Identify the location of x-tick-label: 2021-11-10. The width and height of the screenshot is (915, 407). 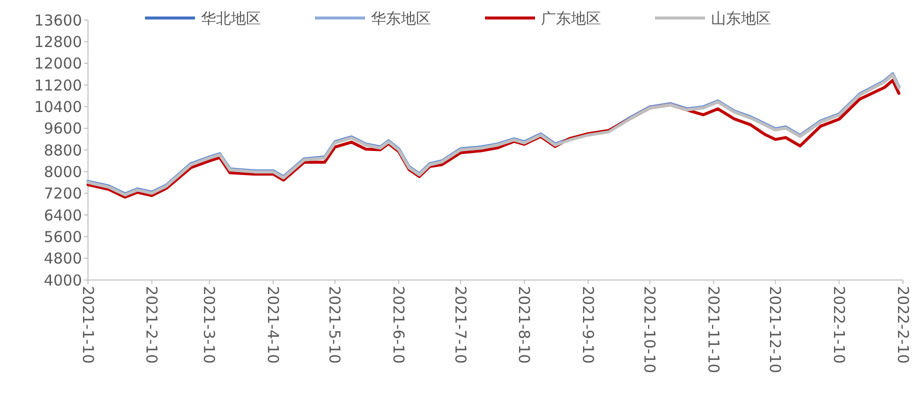
(713, 330).